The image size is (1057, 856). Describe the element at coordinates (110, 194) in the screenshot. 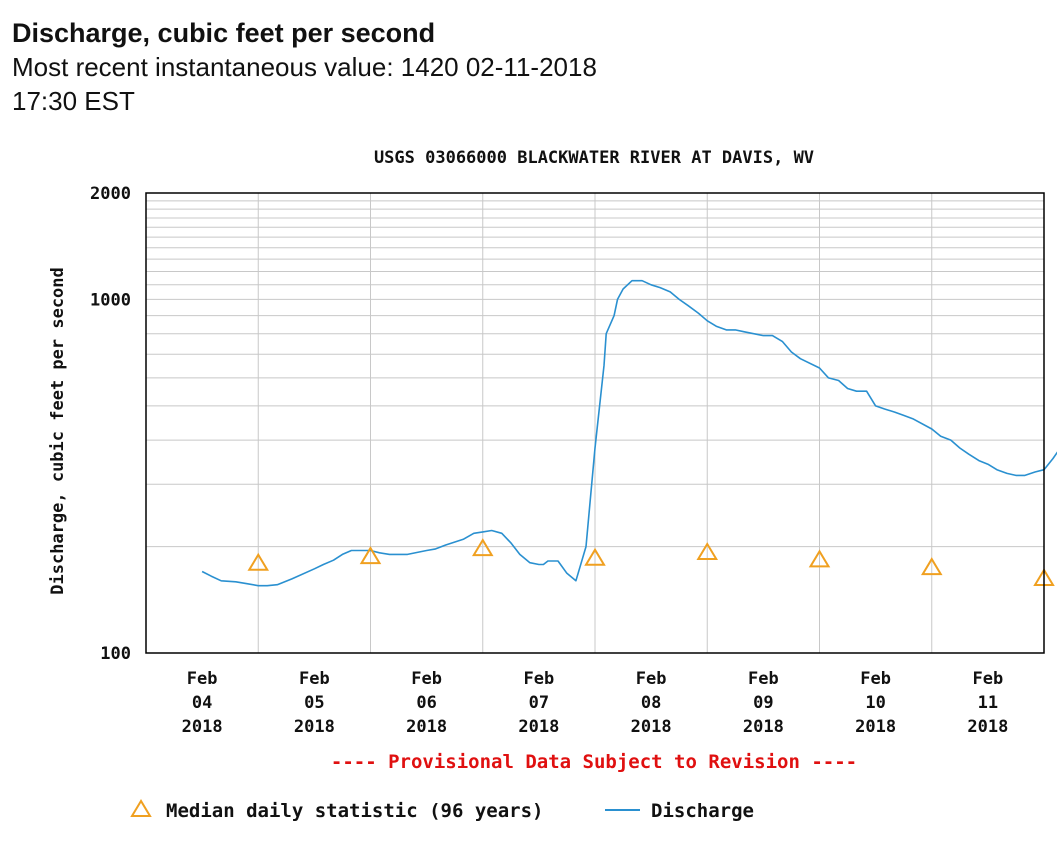

I see `y-tick-label: 2000` at that location.